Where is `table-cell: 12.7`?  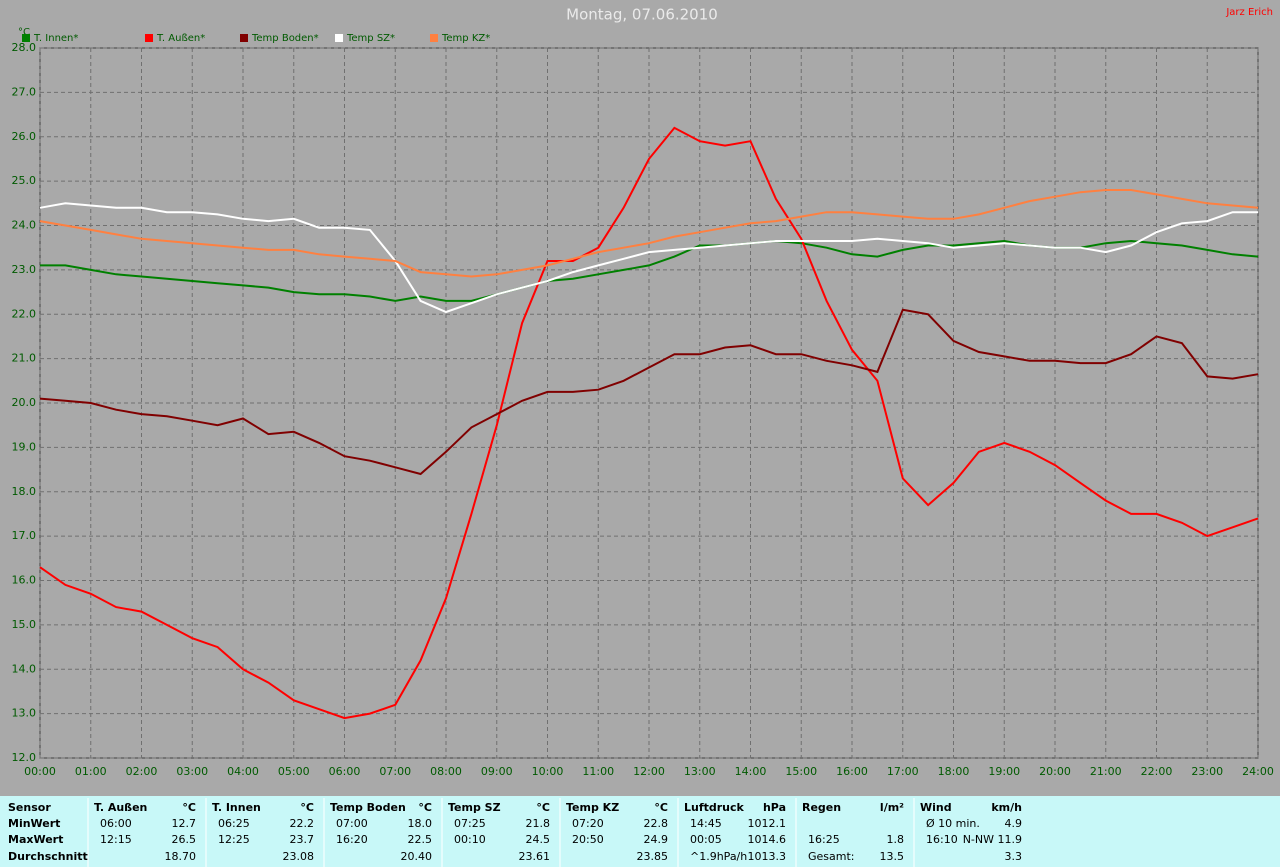
table-cell: 12.7 is located at coordinates (184, 823).